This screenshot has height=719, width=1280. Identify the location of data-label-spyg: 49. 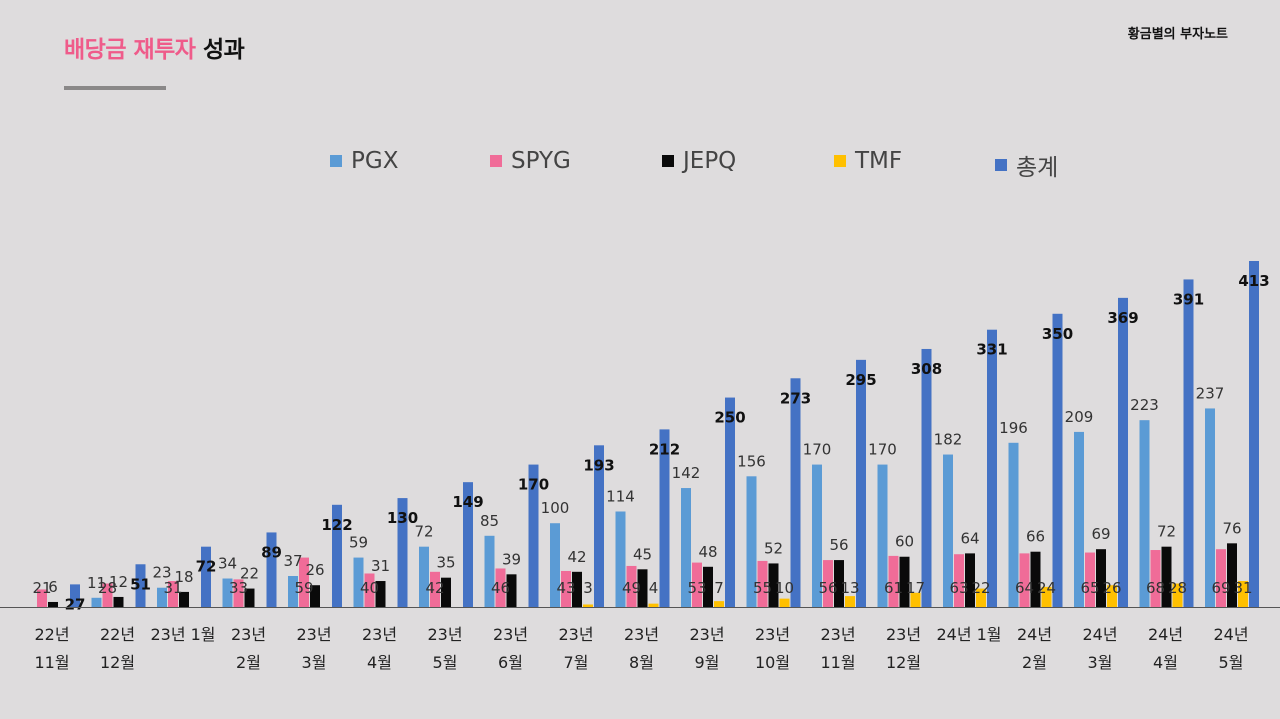
(631, 588).